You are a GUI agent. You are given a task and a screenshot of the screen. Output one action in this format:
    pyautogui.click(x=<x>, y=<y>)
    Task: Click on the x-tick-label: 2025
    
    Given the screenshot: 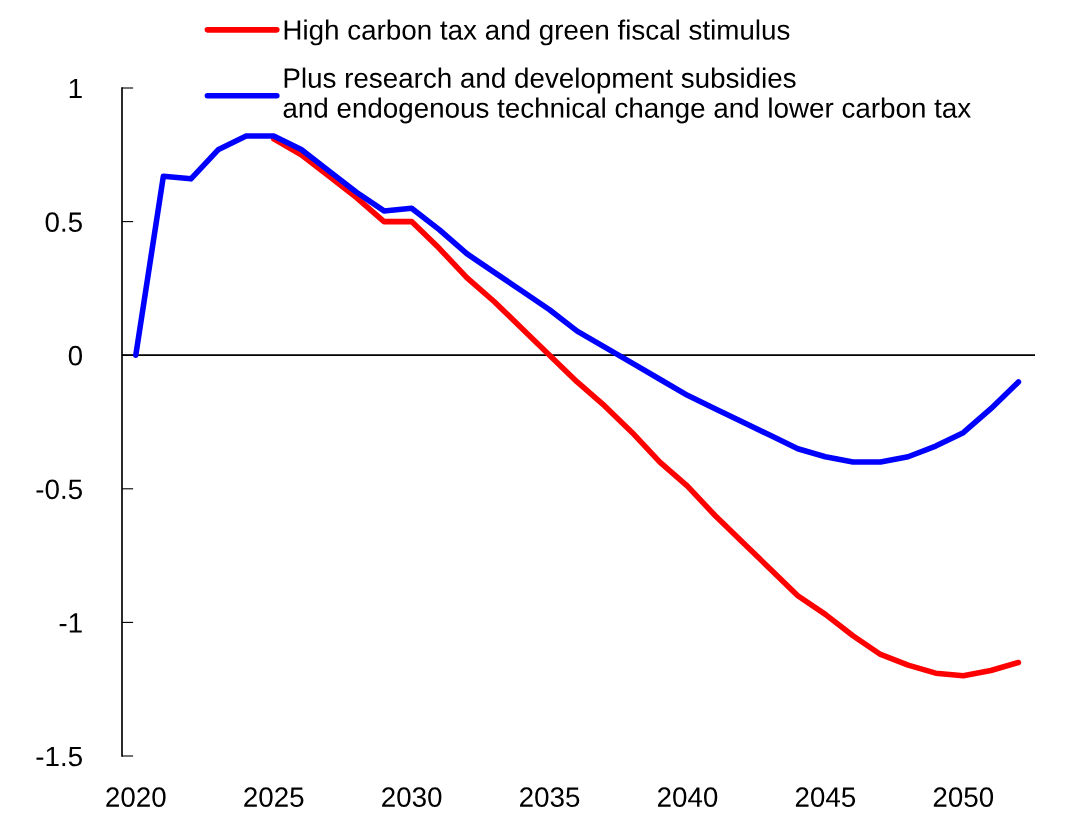 What is the action you would take?
    pyautogui.click(x=274, y=797)
    